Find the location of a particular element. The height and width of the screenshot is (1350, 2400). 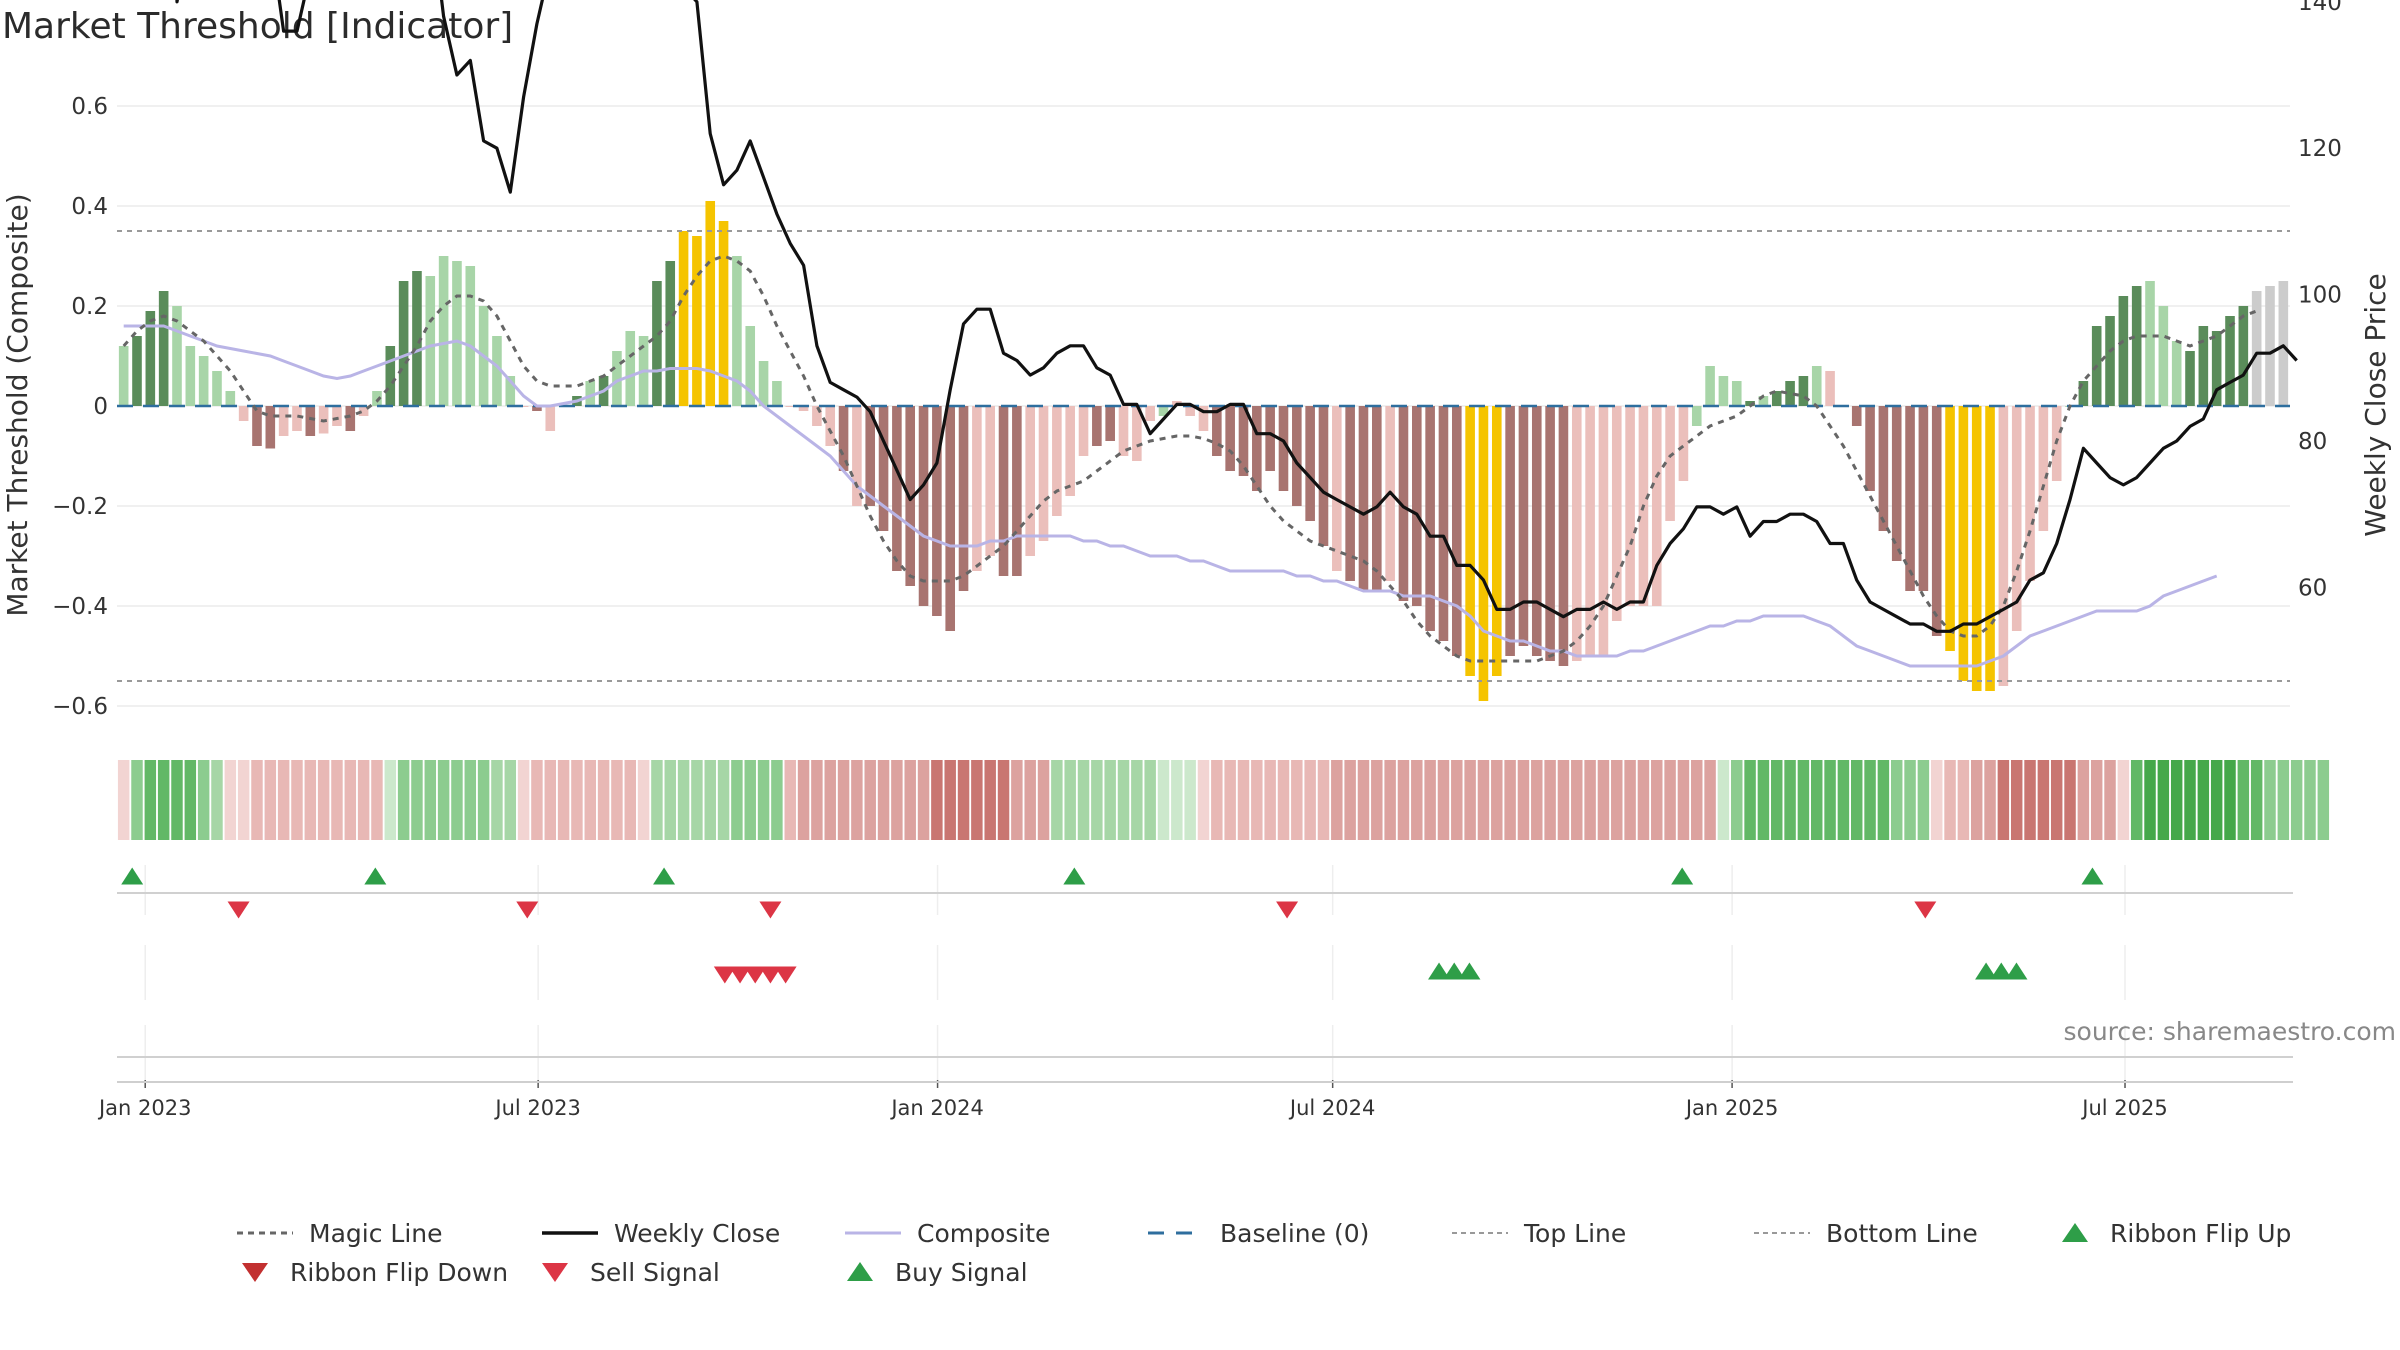

legend-label: Top Line is located at coordinates (1574, 1233).